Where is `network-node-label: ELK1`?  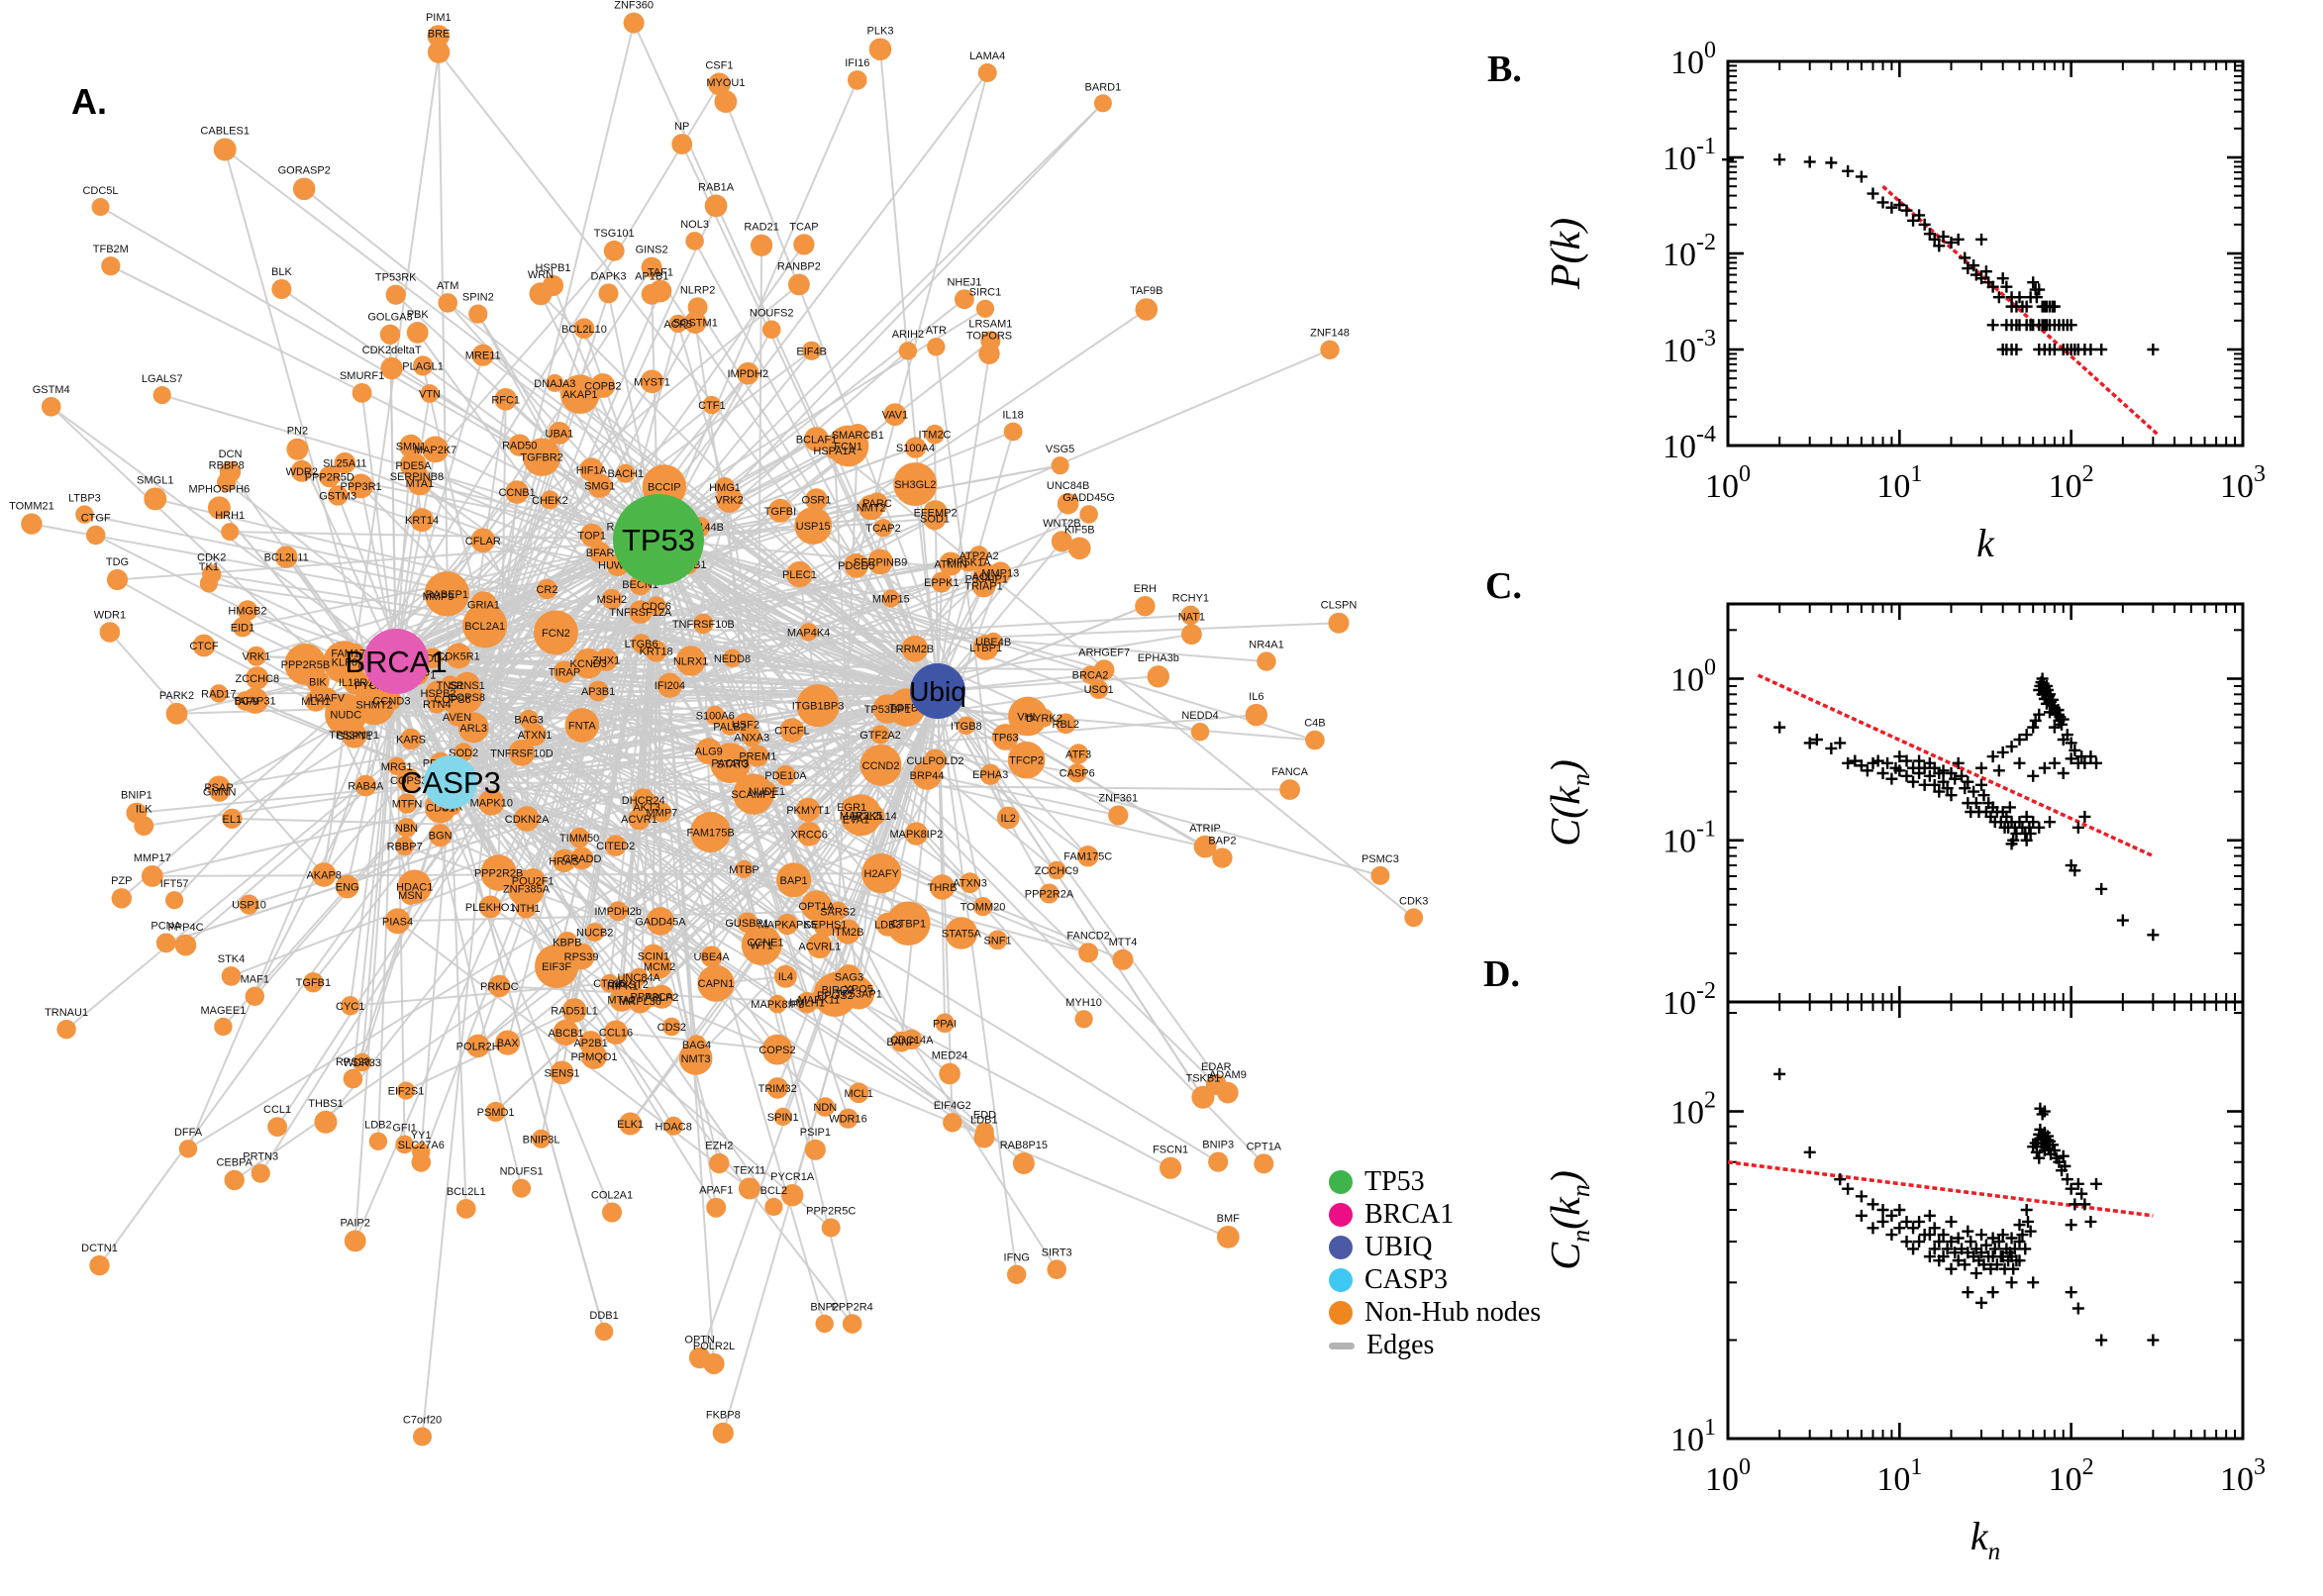
network-node-label: ELK1 is located at coordinates (630, 1125).